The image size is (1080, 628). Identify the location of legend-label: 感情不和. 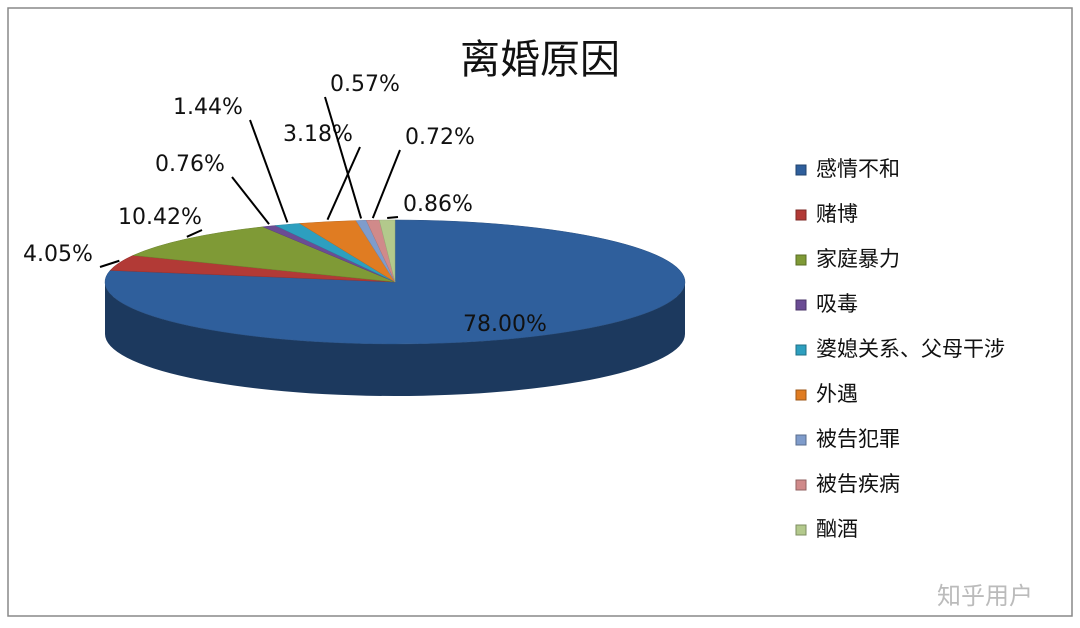
(858, 169).